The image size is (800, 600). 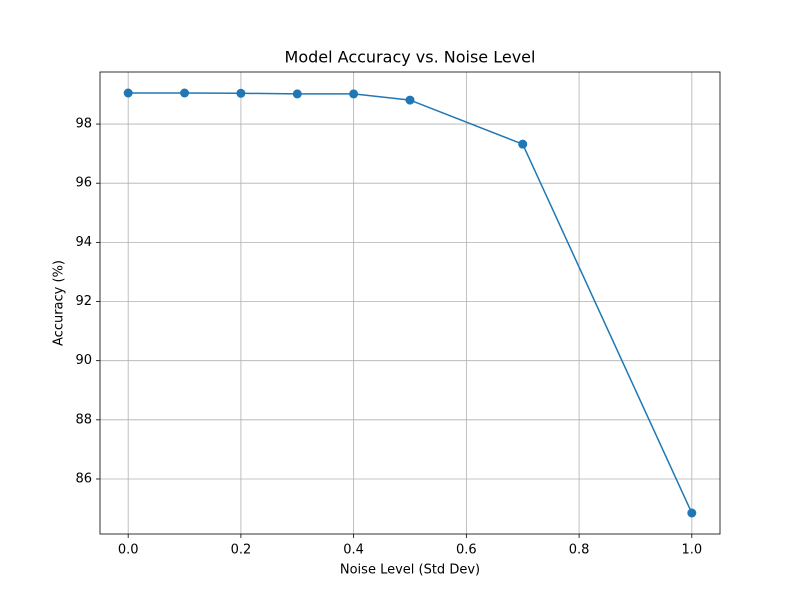 I want to click on x-tick-label: 0.4, so click(x=353, y=550).